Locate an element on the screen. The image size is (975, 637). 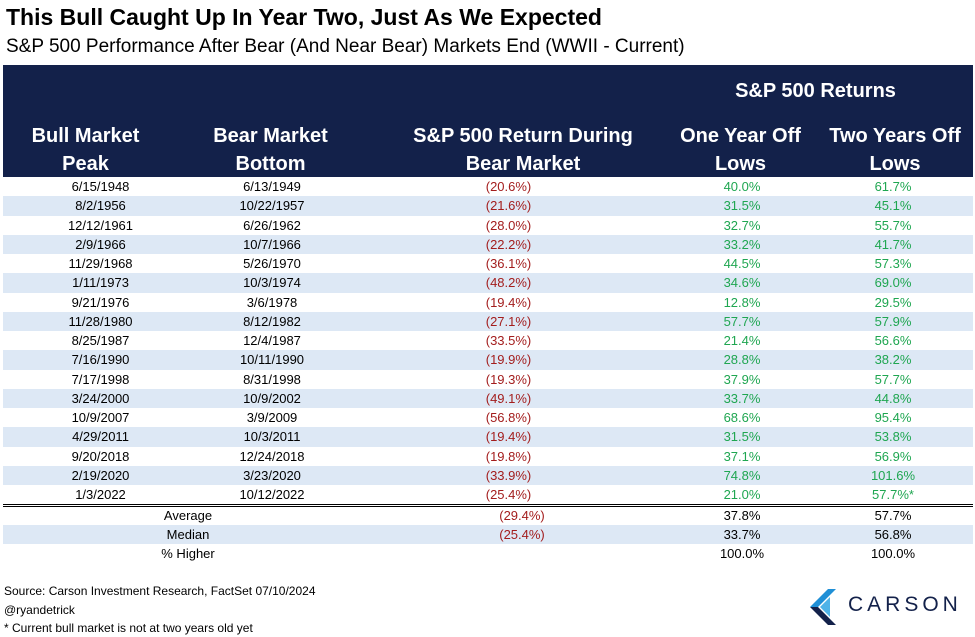
cell-two-years: 53.8% is located at coordinates (893, 437).